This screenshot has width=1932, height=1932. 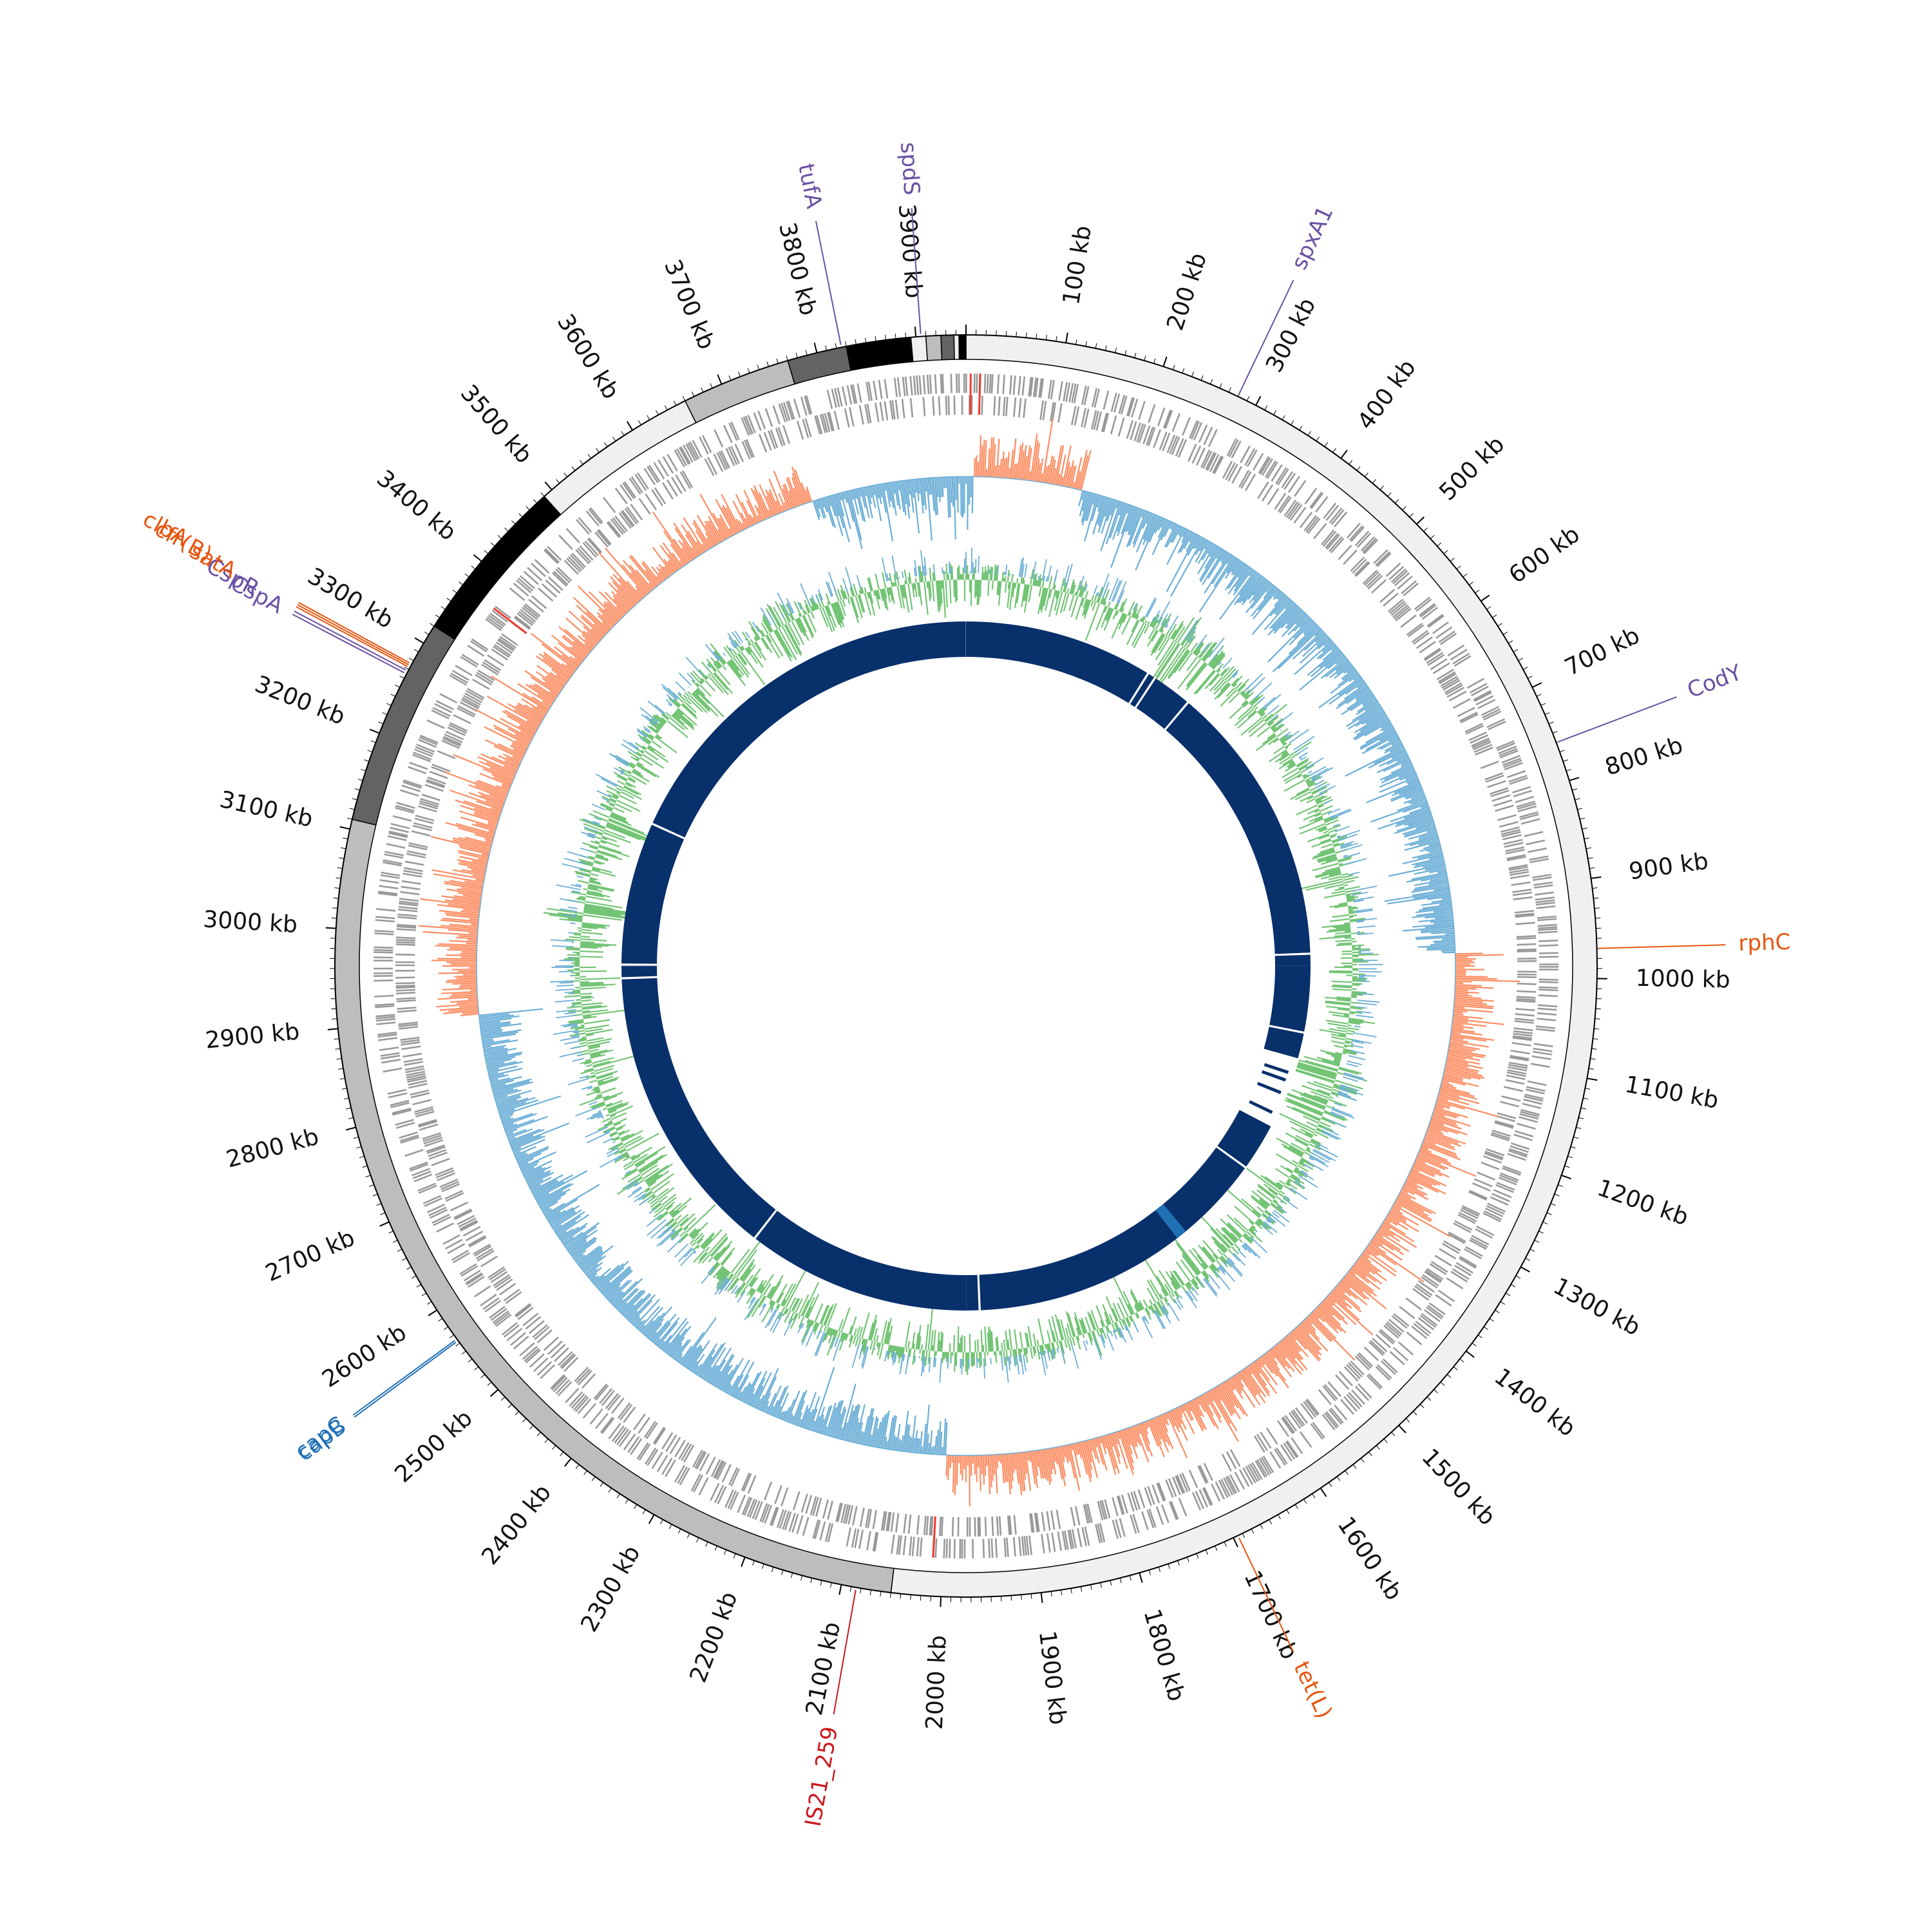 What do you see at coordinates (1231, 1157) in the screenshot?
I see `inner-ring-gap` at bounding box center [1231, 1157].